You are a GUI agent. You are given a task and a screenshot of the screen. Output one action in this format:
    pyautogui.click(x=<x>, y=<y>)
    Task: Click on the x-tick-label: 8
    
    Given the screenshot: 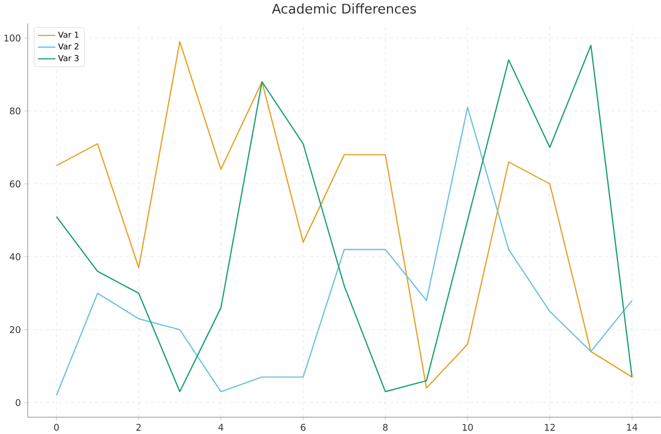 What is the action you would take?
    pyautogui.click(x=385, y=427)
    